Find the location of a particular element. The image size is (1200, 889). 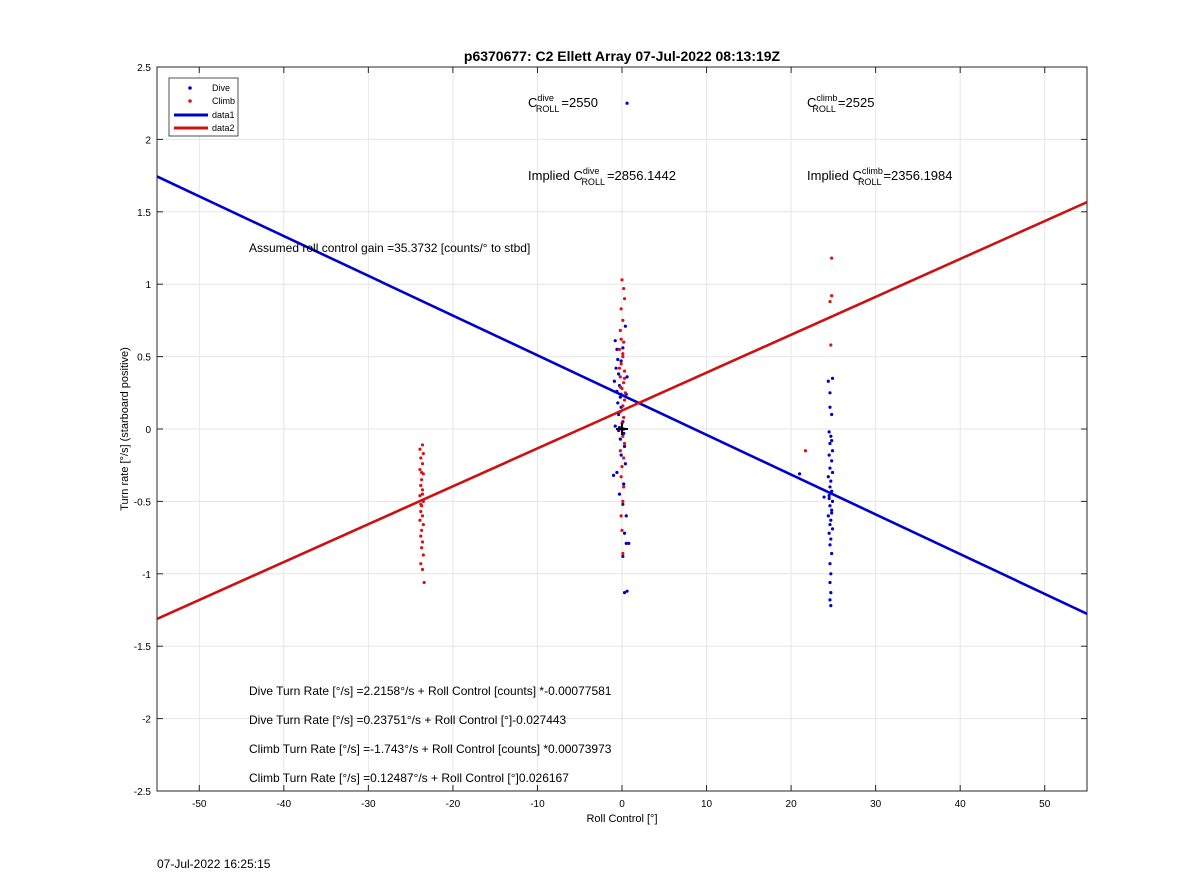

x-tick-label: -10 is located at coordinates (537, 804).